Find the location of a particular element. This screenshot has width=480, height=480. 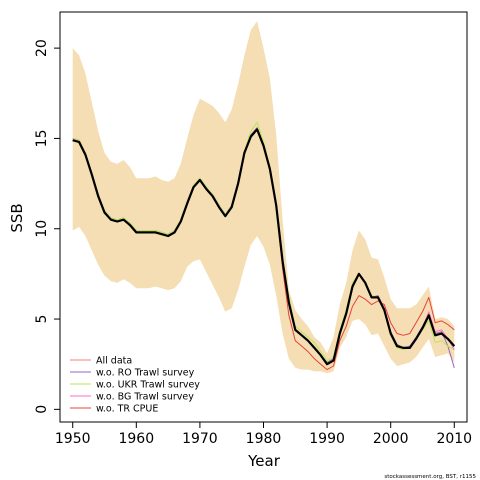

y-tick-label: 5 is located at coordinates (42, 319).